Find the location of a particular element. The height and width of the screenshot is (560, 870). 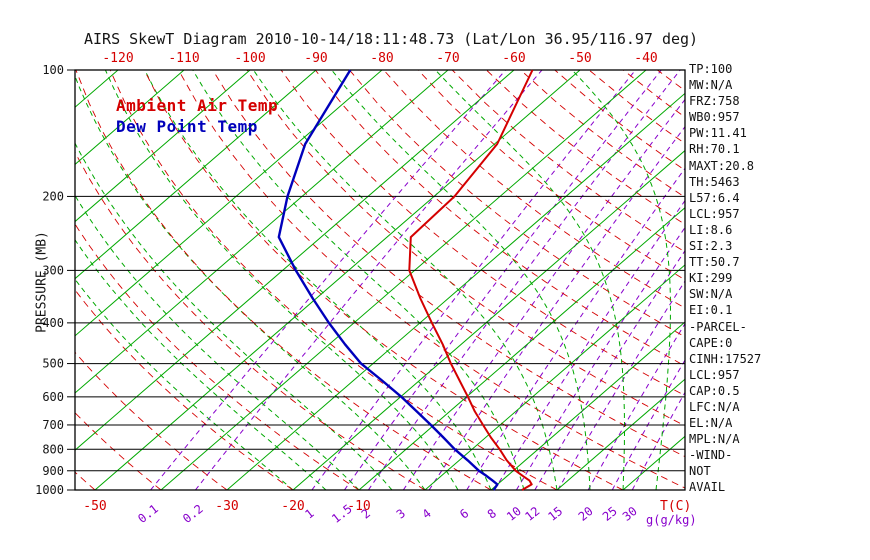

mixing-ratio-label: 2 is located at coordinates (366, 513).